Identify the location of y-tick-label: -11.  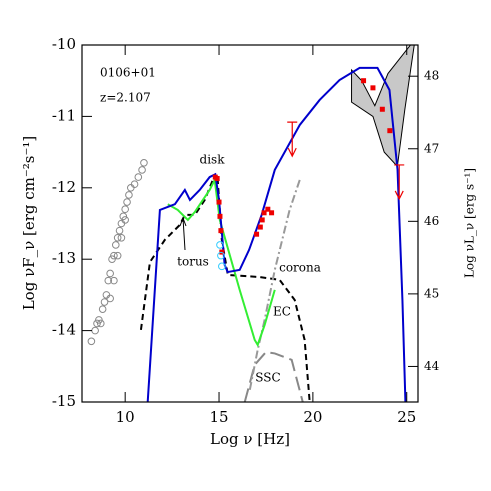
(64, 115).